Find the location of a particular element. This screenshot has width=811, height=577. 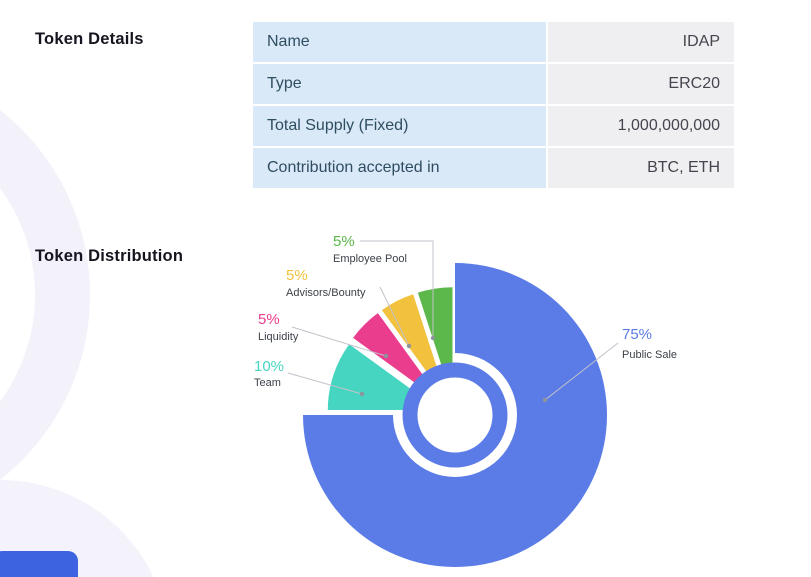

slice-name-label: Team is located at coordinates (267, 383).